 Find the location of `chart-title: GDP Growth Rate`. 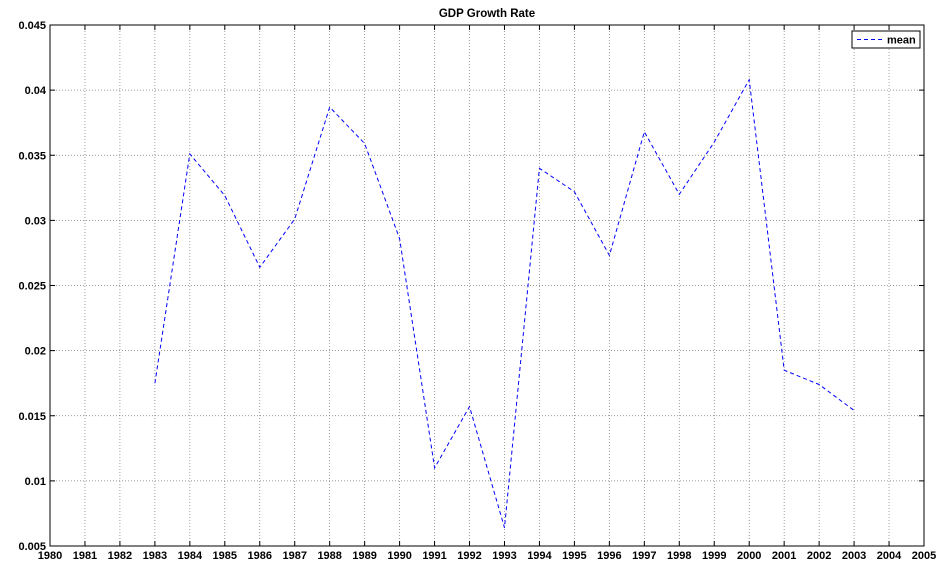

chart-title: GDP Growth Rate is located at coordinates (487, 14).